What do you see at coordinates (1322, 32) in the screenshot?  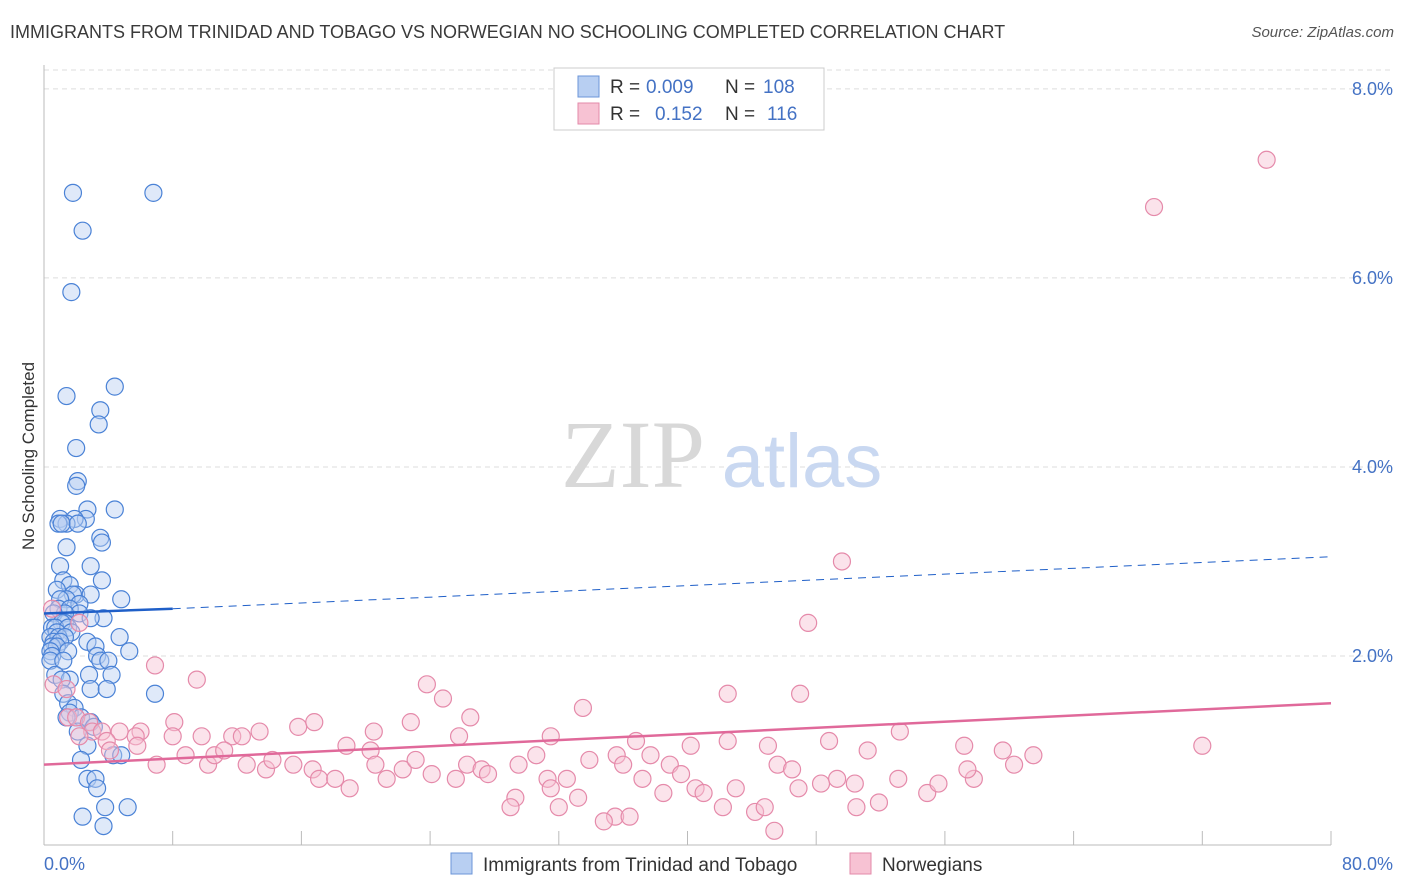 I see `source-label: Source: ZipAtlas.com` at bounding box center [1322, 32].